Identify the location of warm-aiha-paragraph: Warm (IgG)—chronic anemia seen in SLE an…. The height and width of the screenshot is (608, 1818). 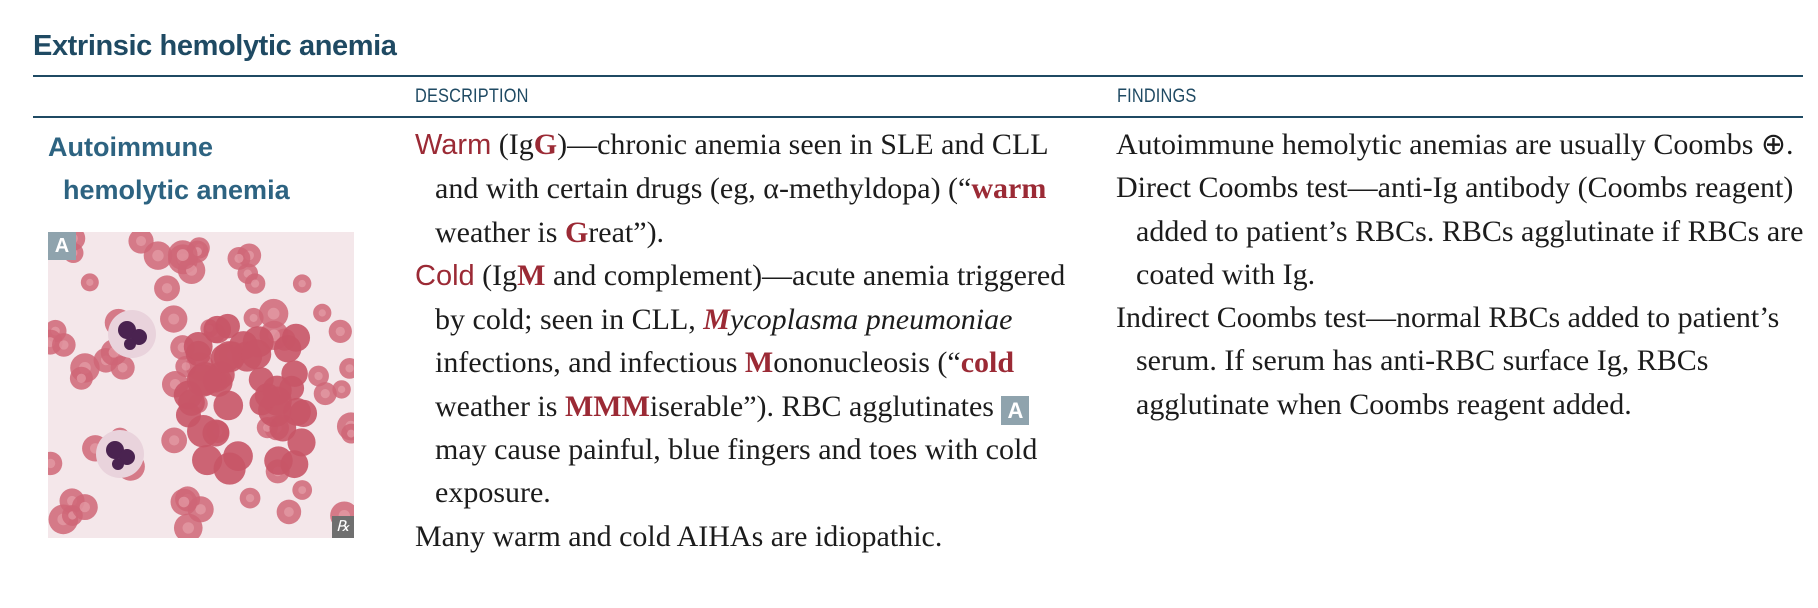
(745, 188).